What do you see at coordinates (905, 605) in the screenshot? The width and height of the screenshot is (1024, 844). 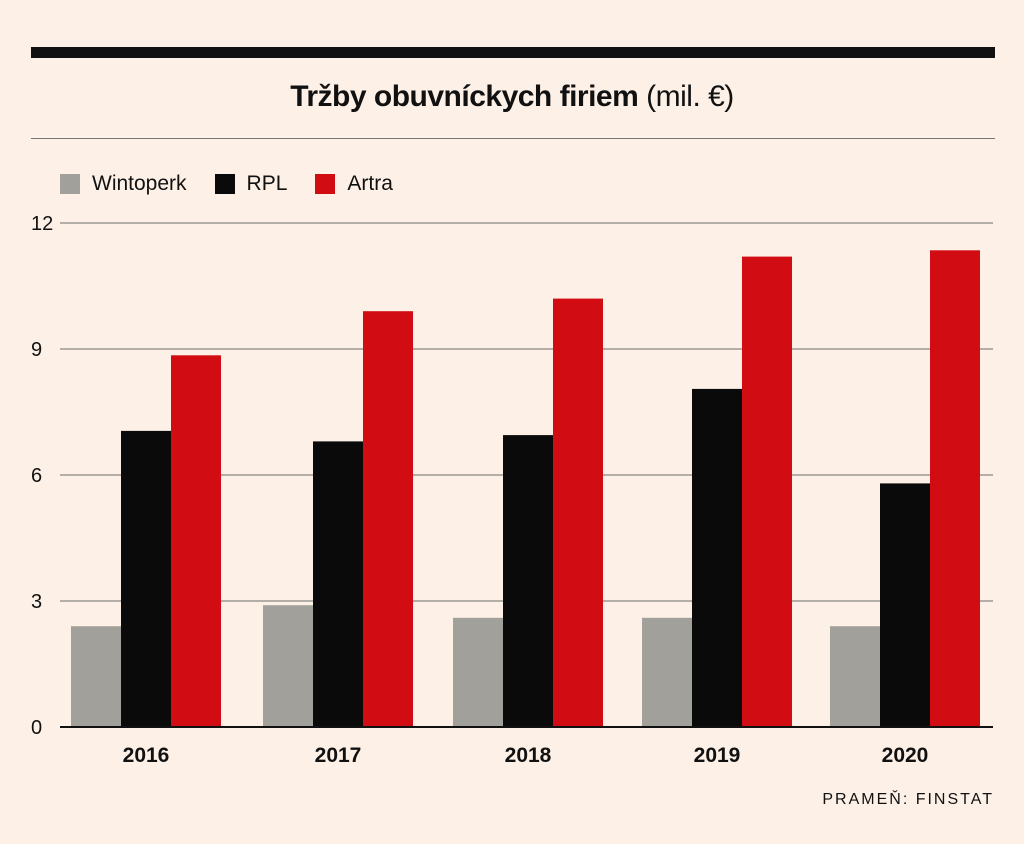 I see `bar-rpl-2020` at bounding box center [905, 605].